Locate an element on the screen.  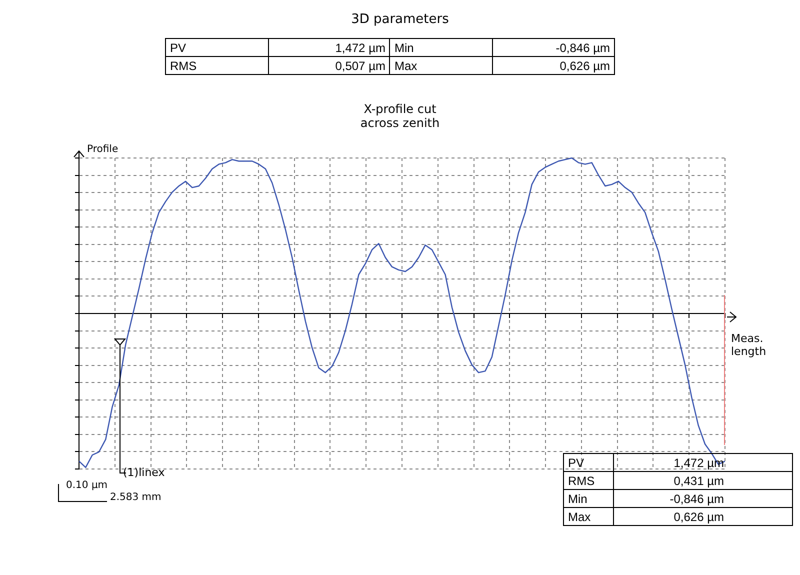
text: PV is located at coordinates (217, 47).